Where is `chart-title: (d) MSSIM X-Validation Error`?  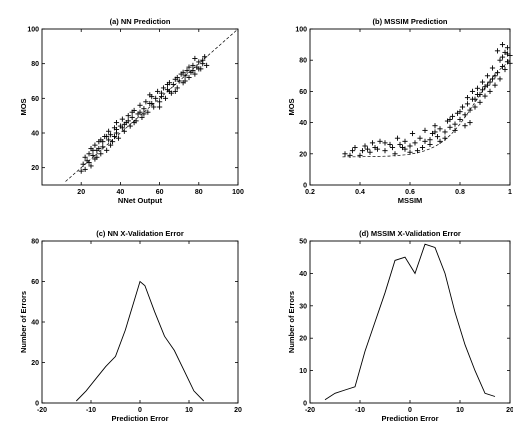
chart-title: (d) MSSIM X-Validation Error is located at coordinates (410, 233).